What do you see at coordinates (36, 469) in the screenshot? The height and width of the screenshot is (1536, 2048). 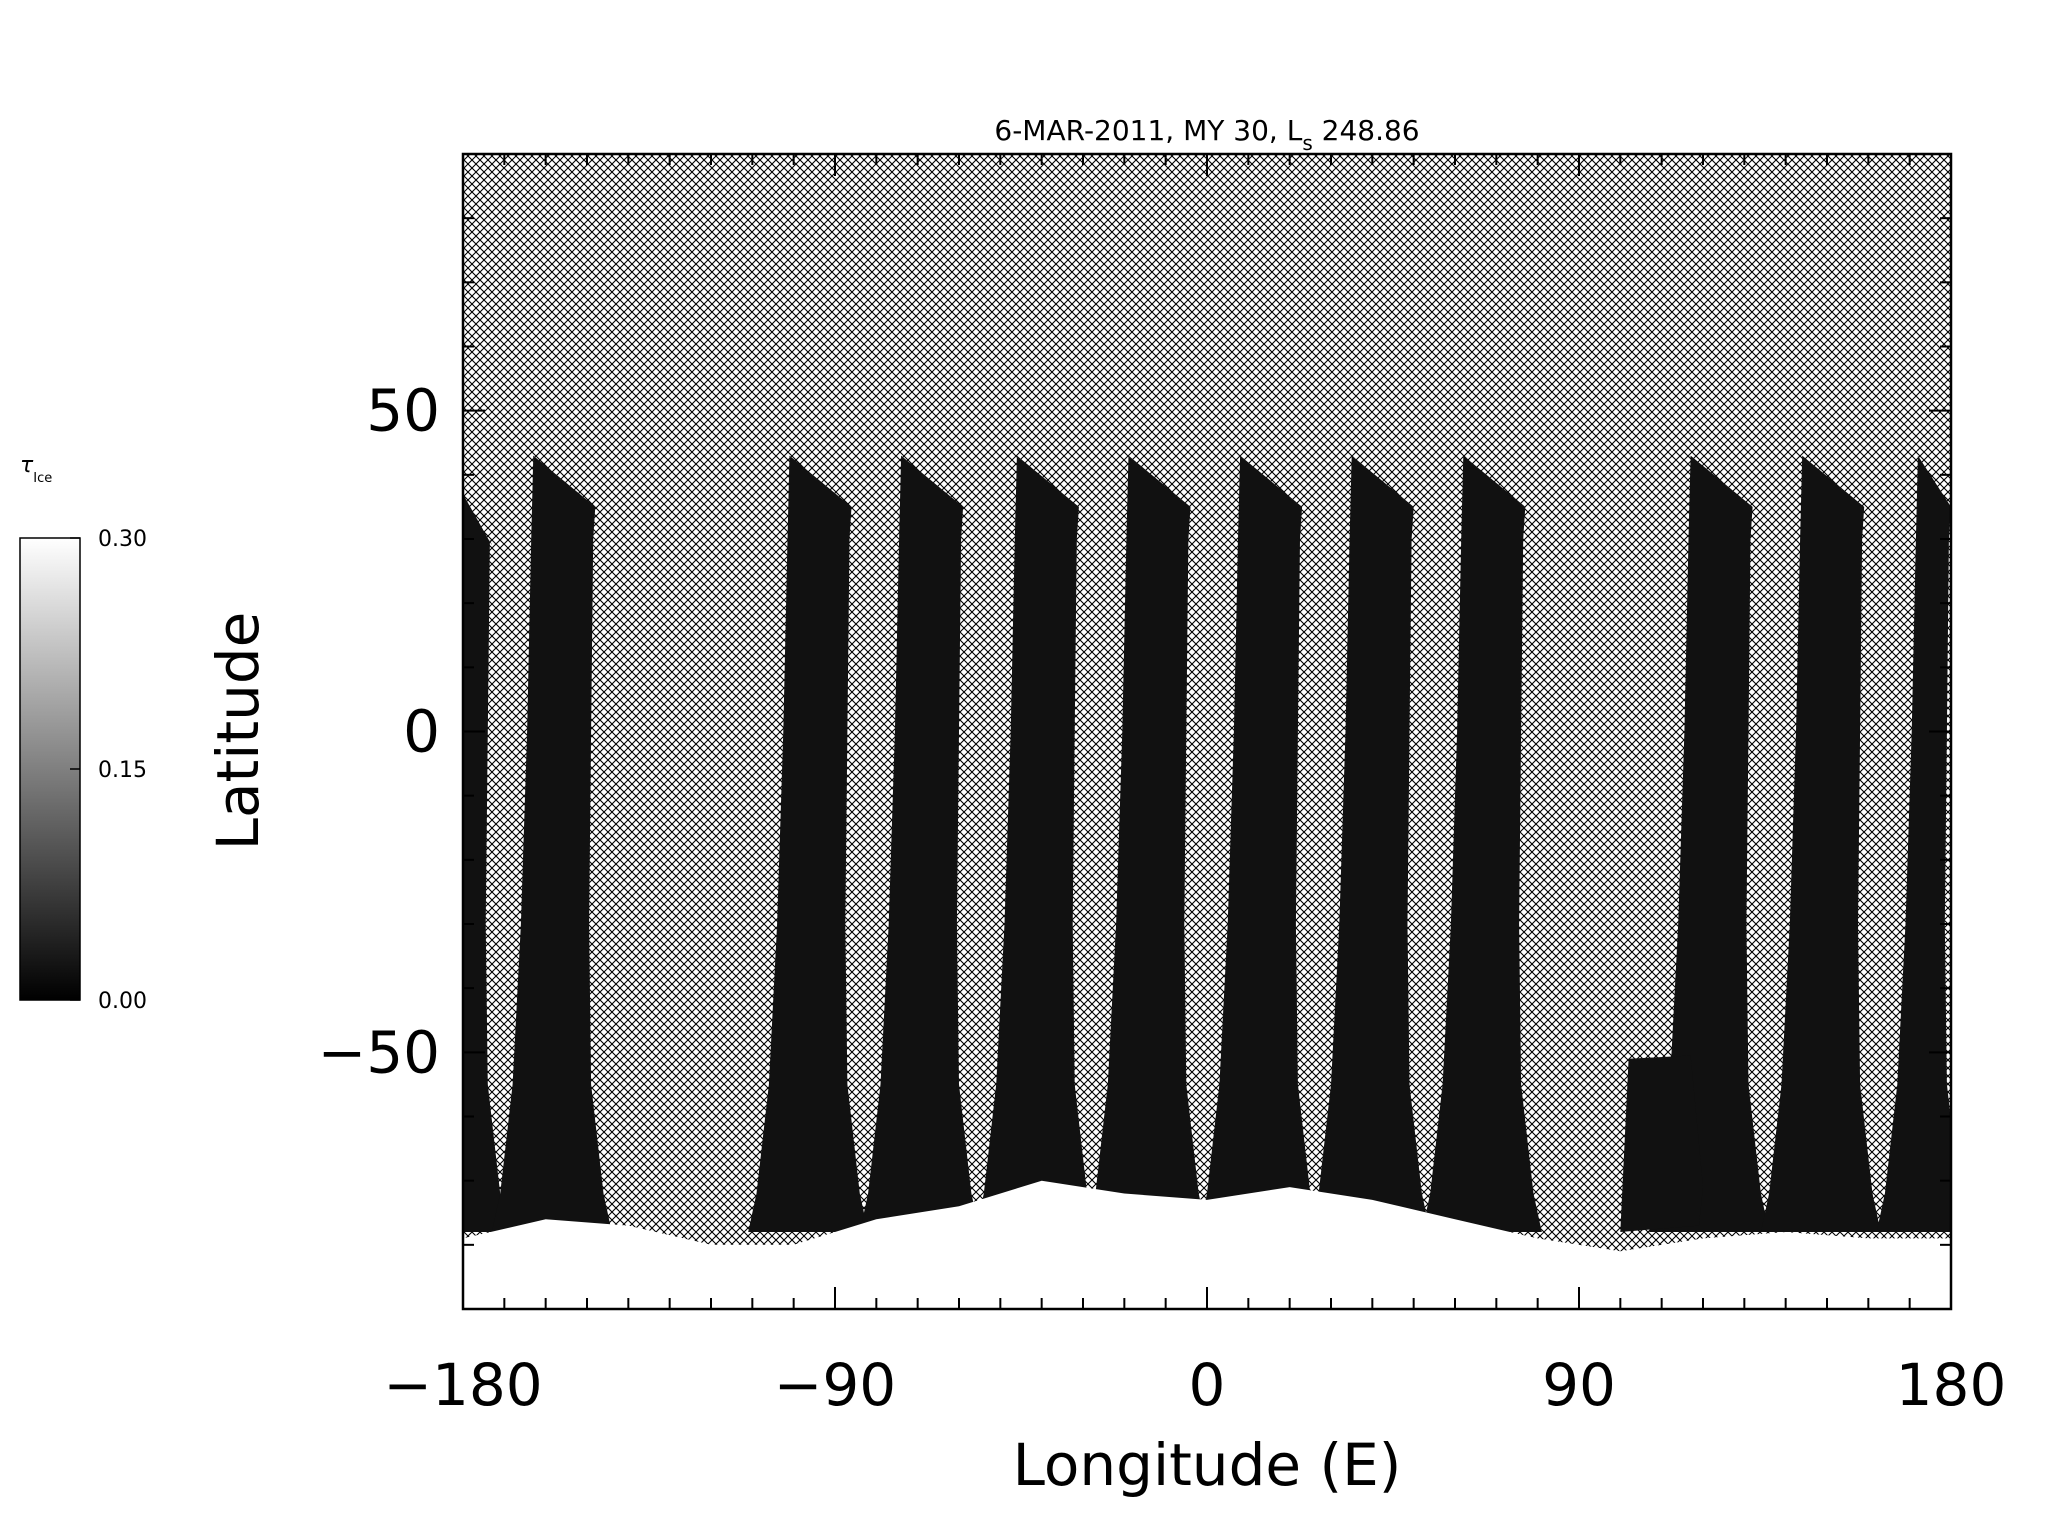 I see `colorbar-label: τIce` at bounding box center [36, 469].